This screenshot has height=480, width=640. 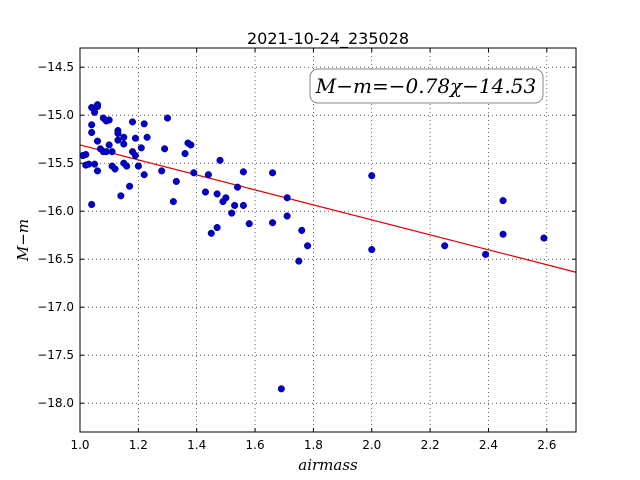 I want to click on x-tick-label: 1.0, so click(x=79, y=445).